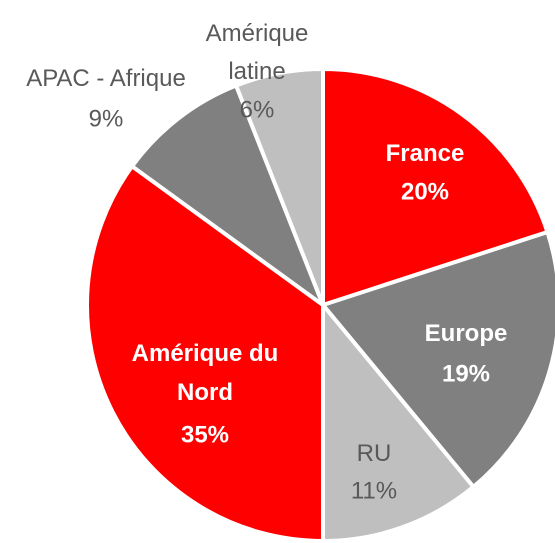 The image size is (555, 543). Describe the element at coordinates (205, 392) in the screenshot. I see `label-line: Nord` at that location.